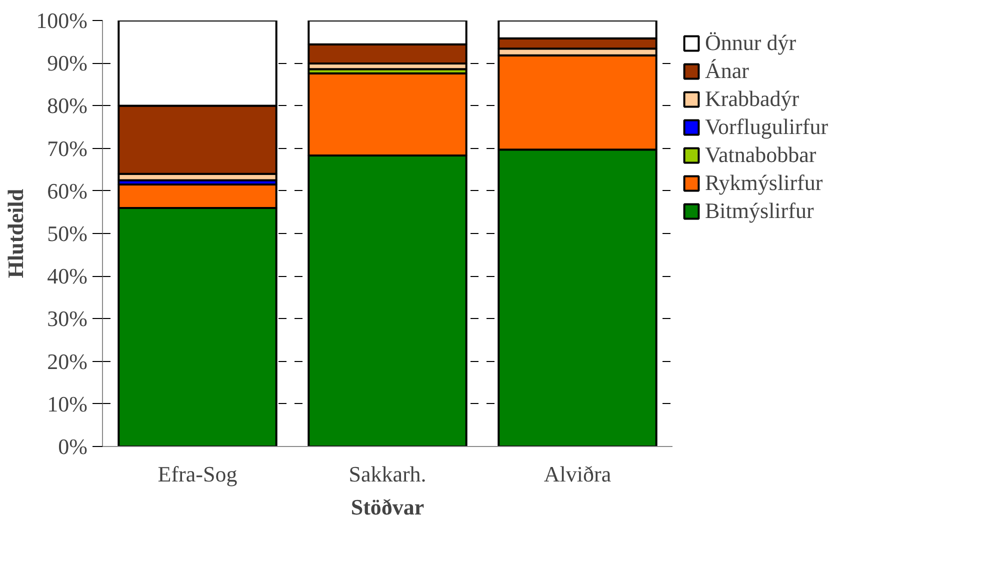 The width and height of the screenshot is (981, 561). I want to click on legend-label: Ánar, so click(727, 71).